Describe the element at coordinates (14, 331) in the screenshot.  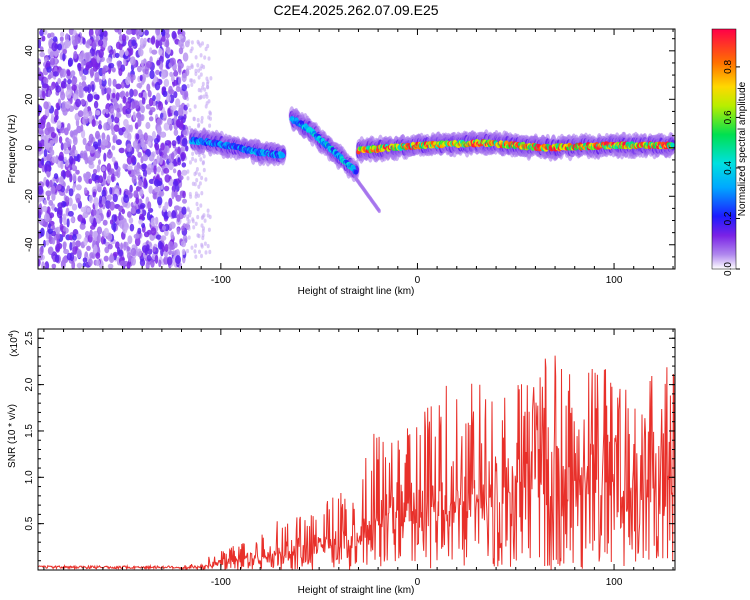
I see `snr-multiplier-close: )` at that location.